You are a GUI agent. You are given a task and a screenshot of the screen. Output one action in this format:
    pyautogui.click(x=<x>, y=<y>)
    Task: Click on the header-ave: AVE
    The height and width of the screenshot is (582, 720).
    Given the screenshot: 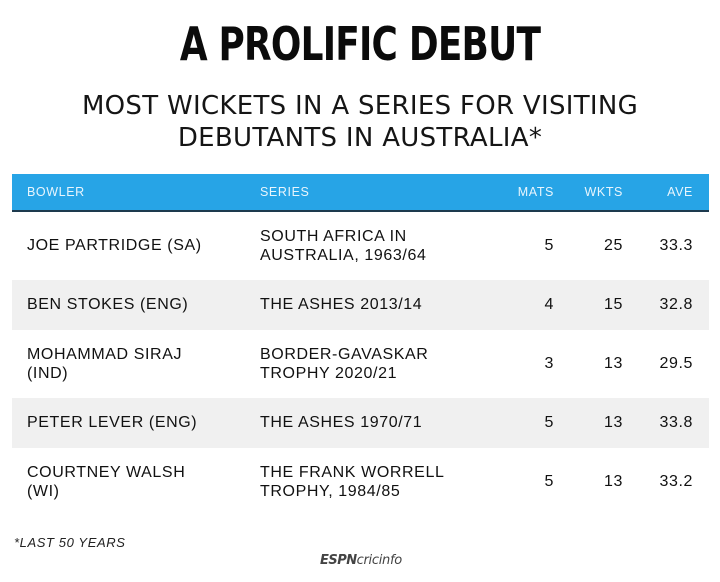 What is the action you would take?
    pyautogui.click(x=680, y=192)
    